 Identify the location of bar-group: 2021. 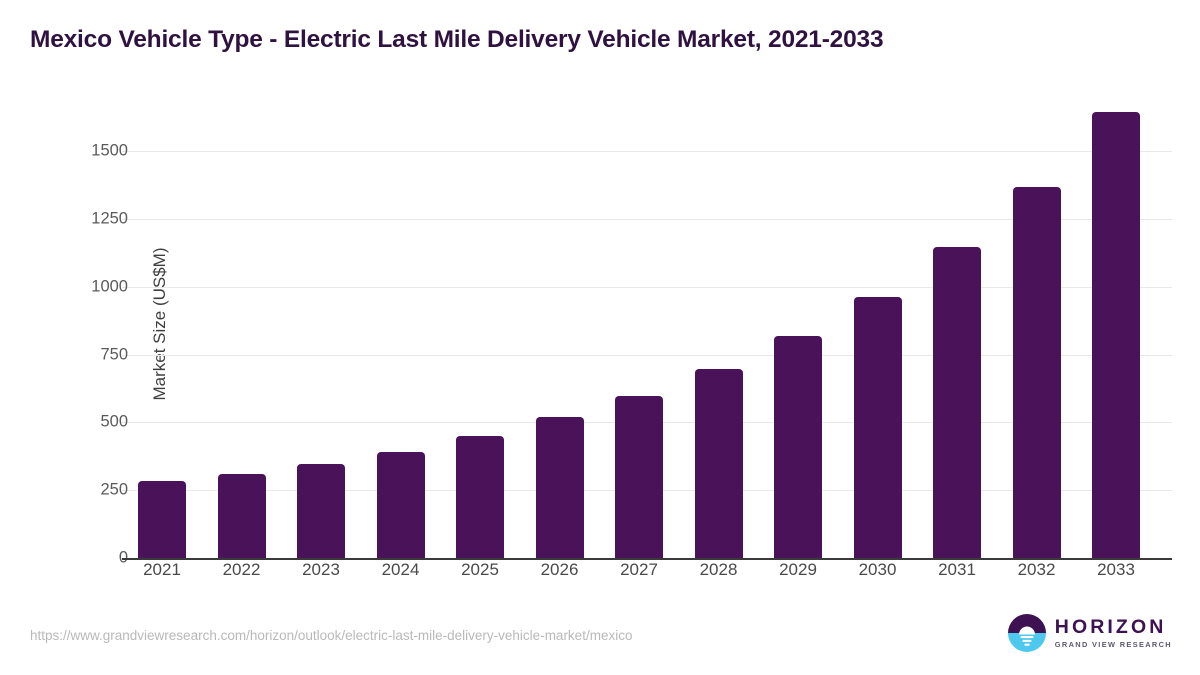
(178, 334).